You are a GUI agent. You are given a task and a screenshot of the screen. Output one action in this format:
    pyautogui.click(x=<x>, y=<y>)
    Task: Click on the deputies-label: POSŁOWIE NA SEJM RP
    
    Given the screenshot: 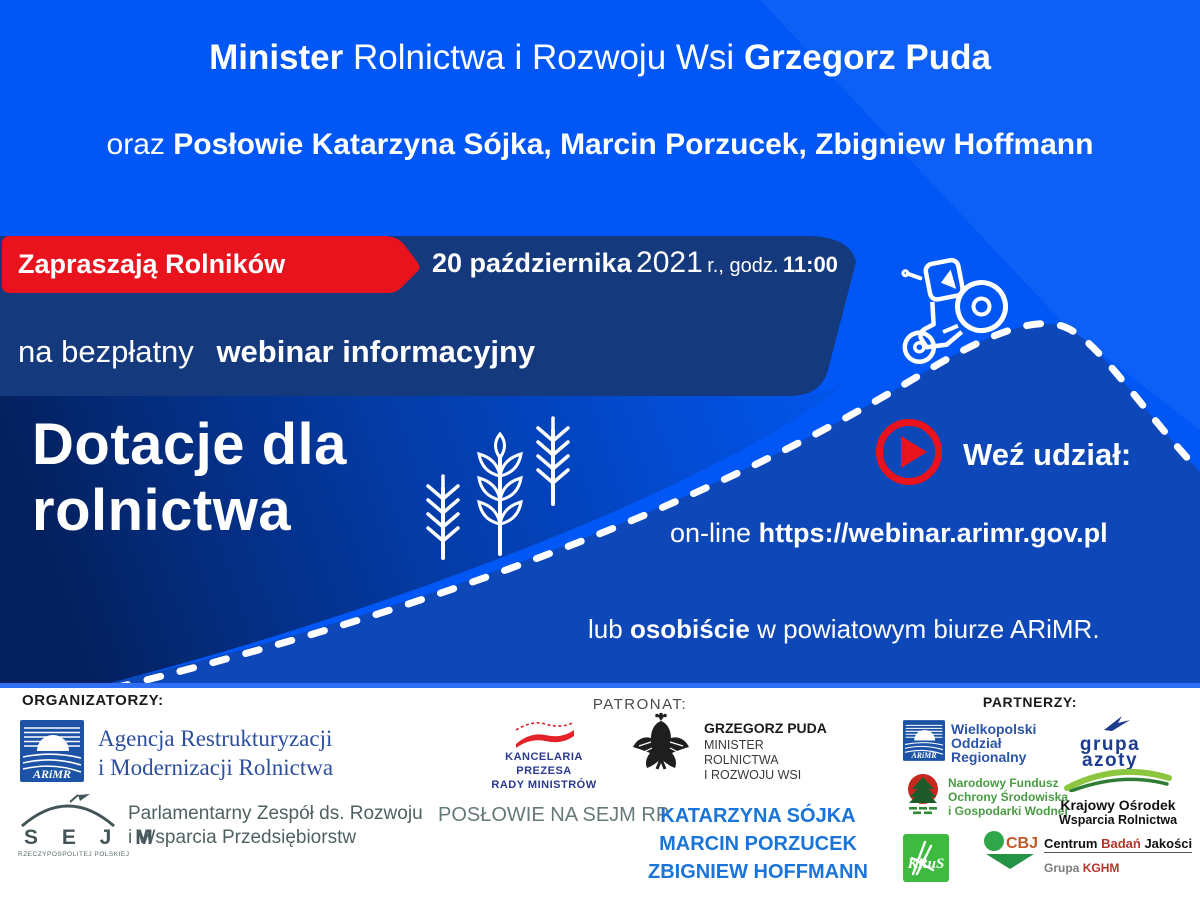 What is the action you would take?
    pyautogui.click(x=554, y=815)
    